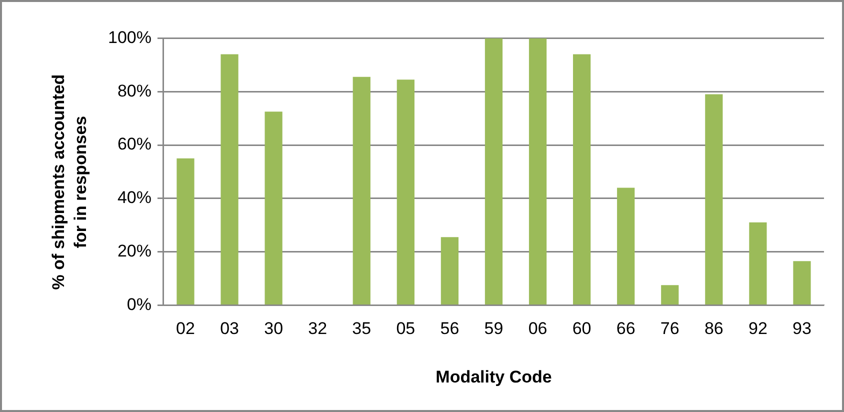 This screenshot has width=844, height=412. What do you see at coordinates (134, 250) in the screenshot?
I see `y-tick-label: 20%` at bounding box center [134, 250].